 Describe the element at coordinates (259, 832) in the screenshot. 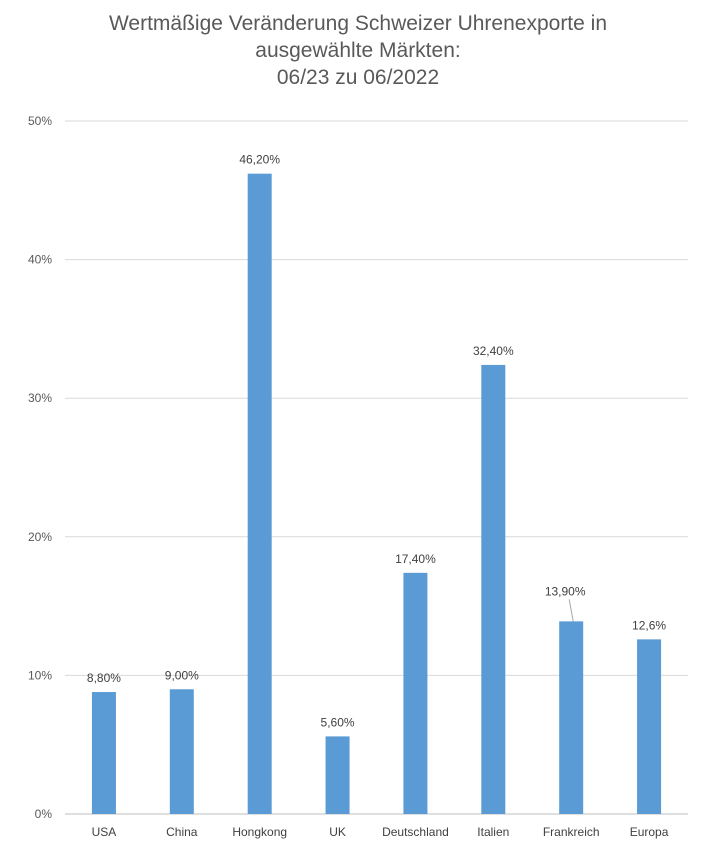

I see `x-category-label: Hongkong` at that location.